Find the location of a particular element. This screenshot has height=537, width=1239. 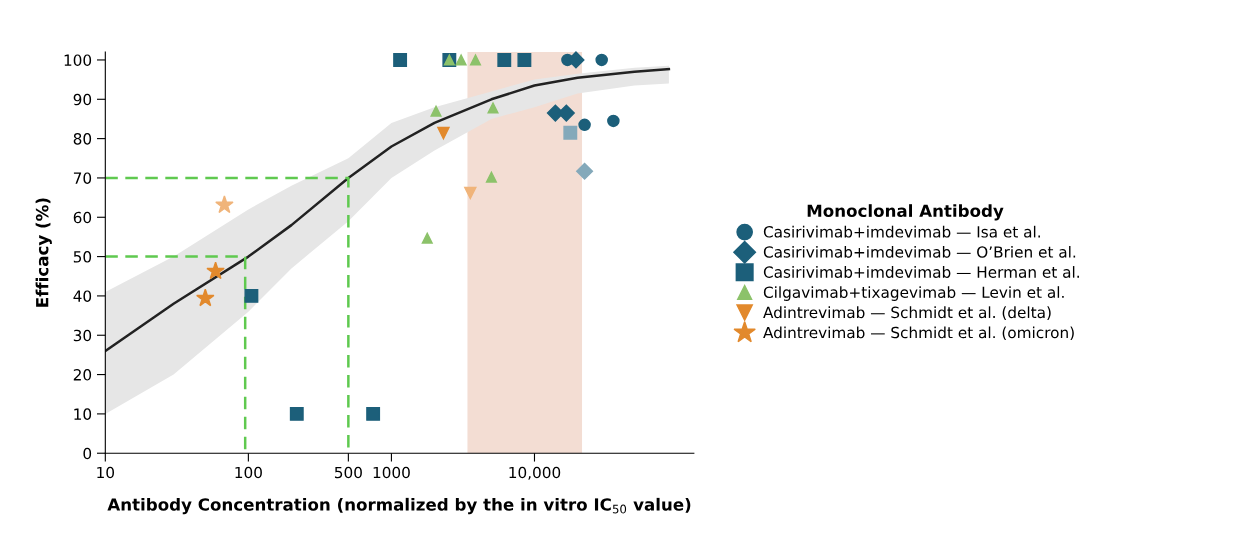

y-tick-label: 20 is located at coordinates (82, 375).